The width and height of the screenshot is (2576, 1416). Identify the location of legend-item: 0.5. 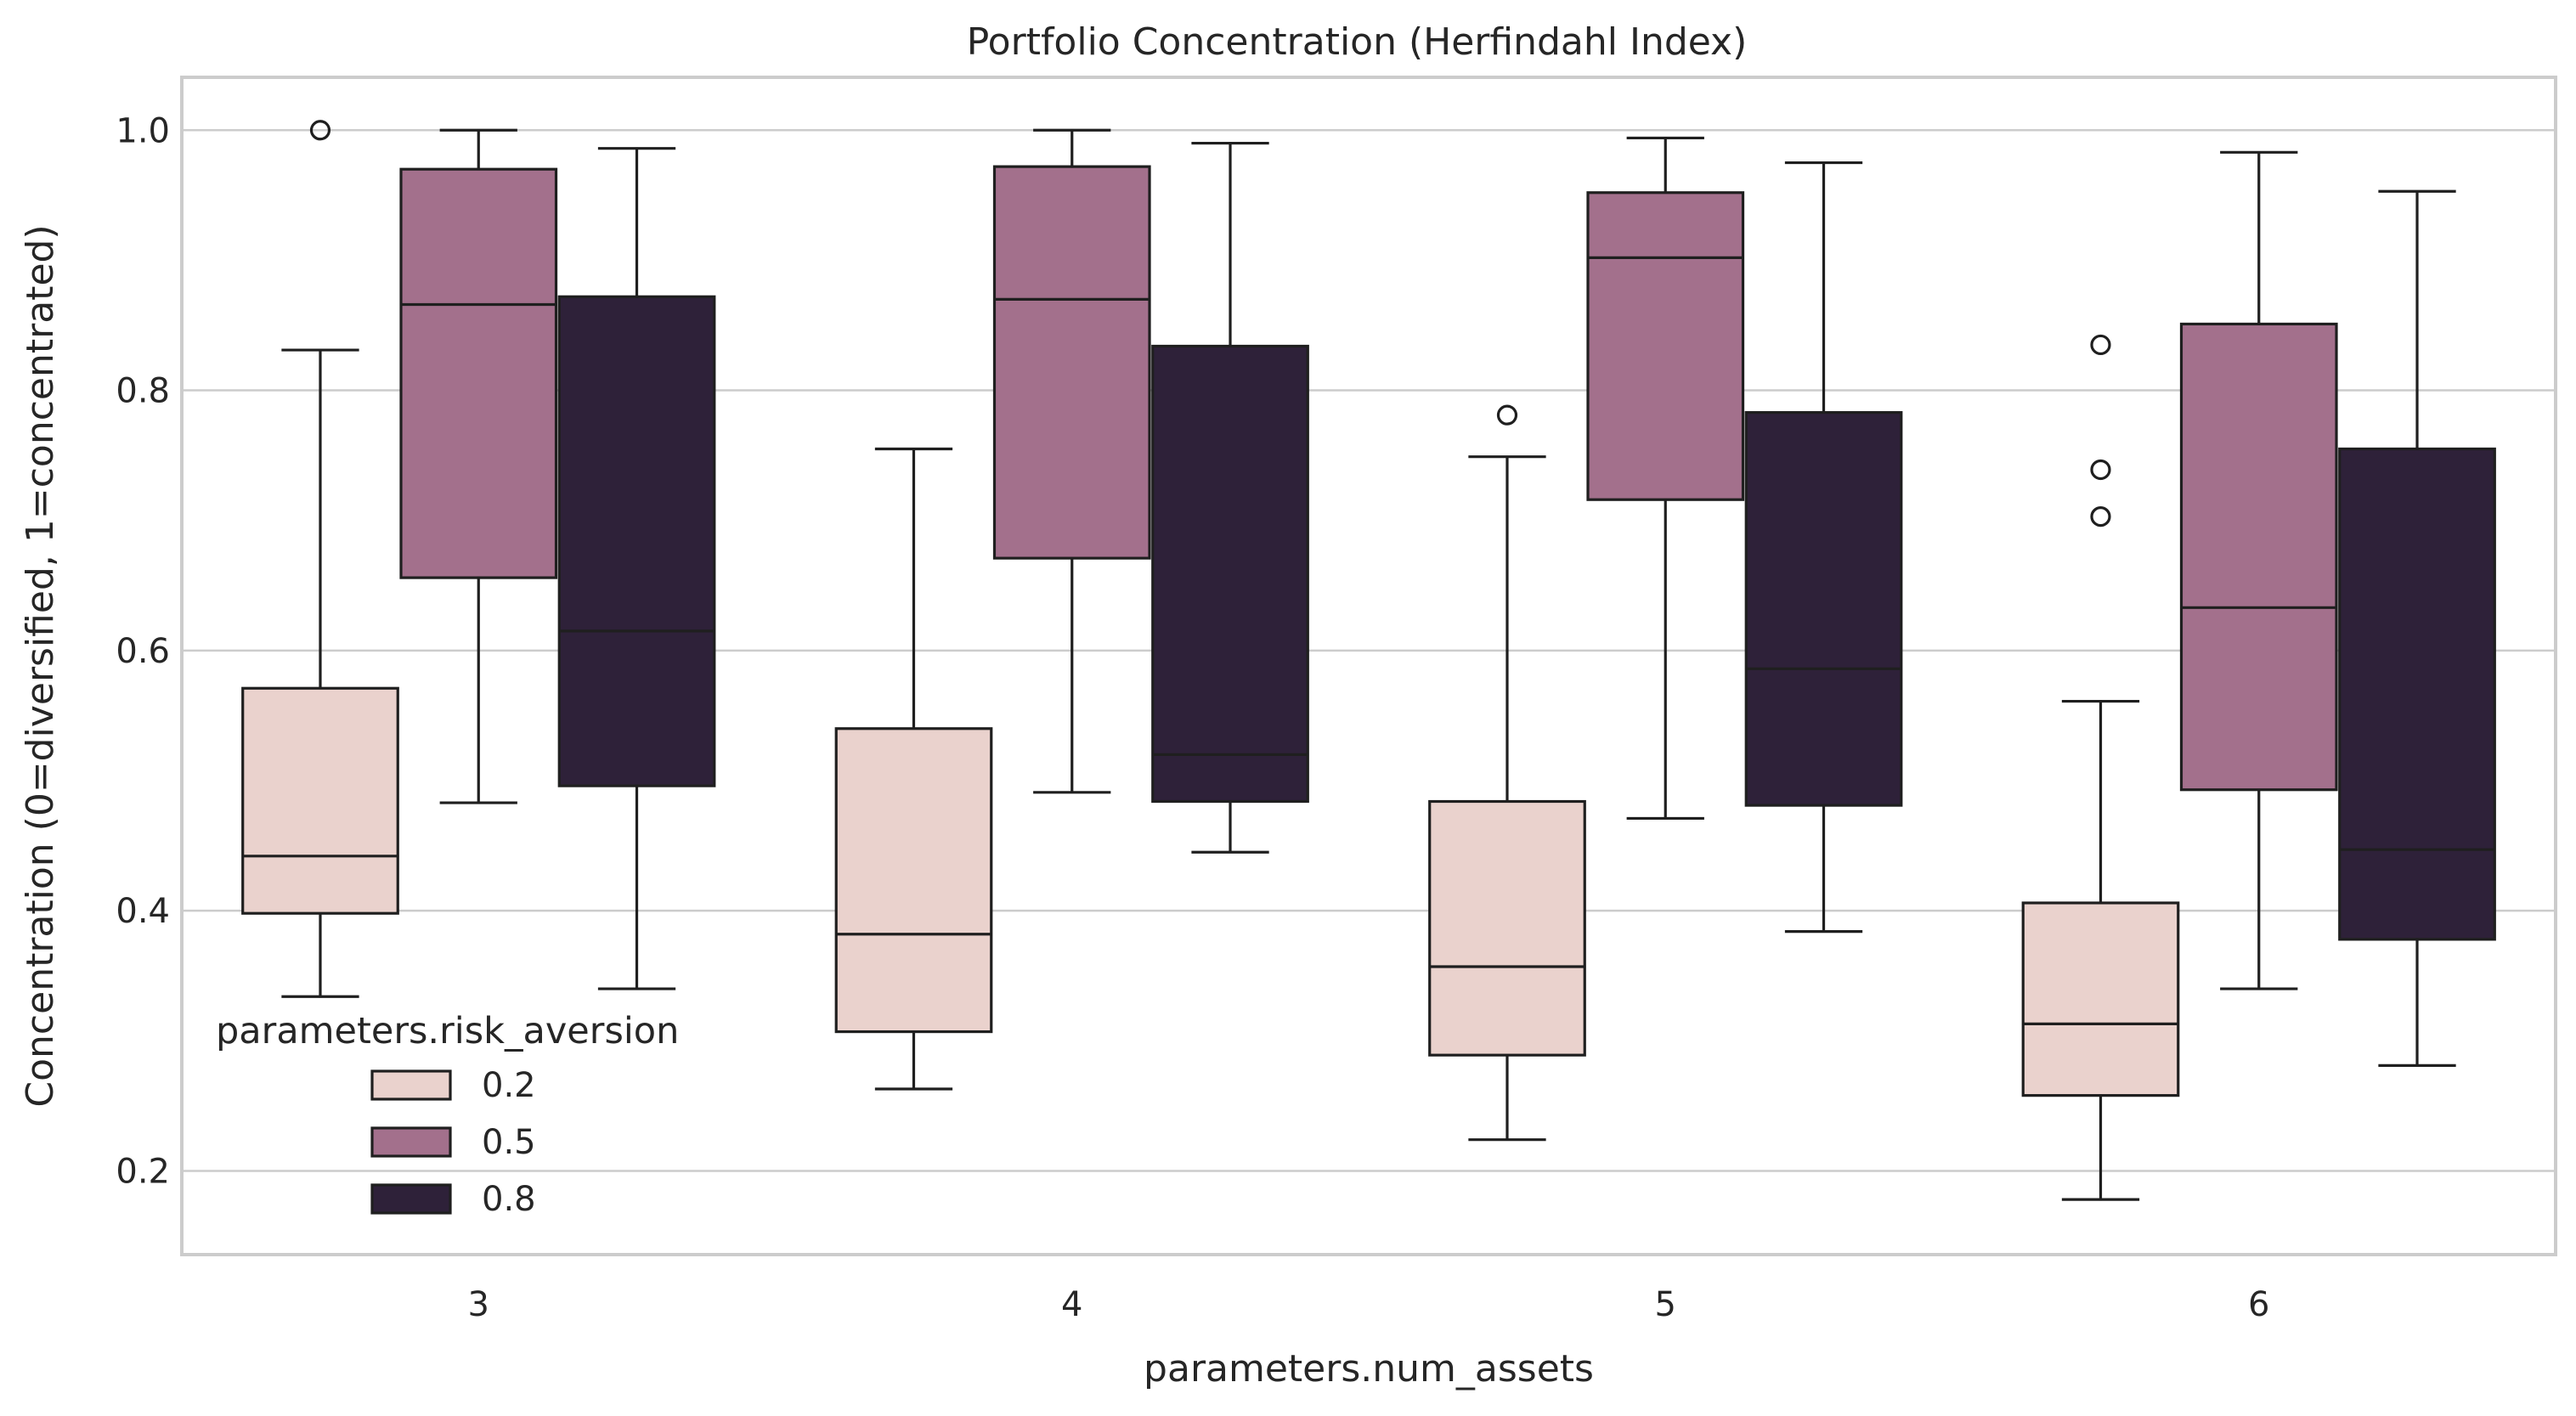
(453, 1142).